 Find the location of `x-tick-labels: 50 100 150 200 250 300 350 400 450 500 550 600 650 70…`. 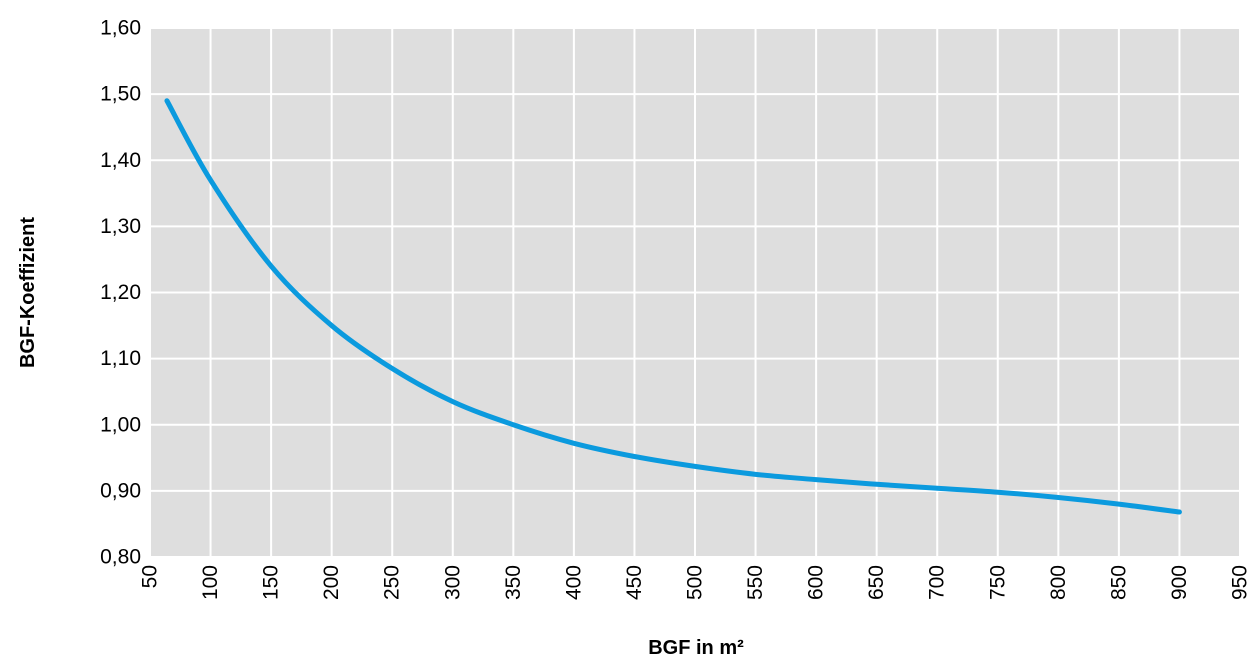

x-tick-labels: 50 100 150 200 250 300 350 400 450 500 550 600 650 70… is located at coordinates (694, 582).